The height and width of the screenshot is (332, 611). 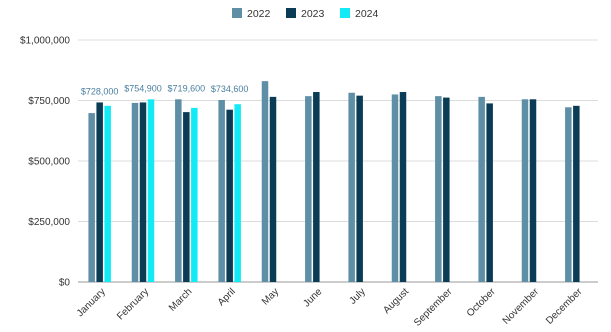 What do you see at coordinates (273, 189) in the screenshot?
I see `bar-2023-may` at bounding box center [273, 189].